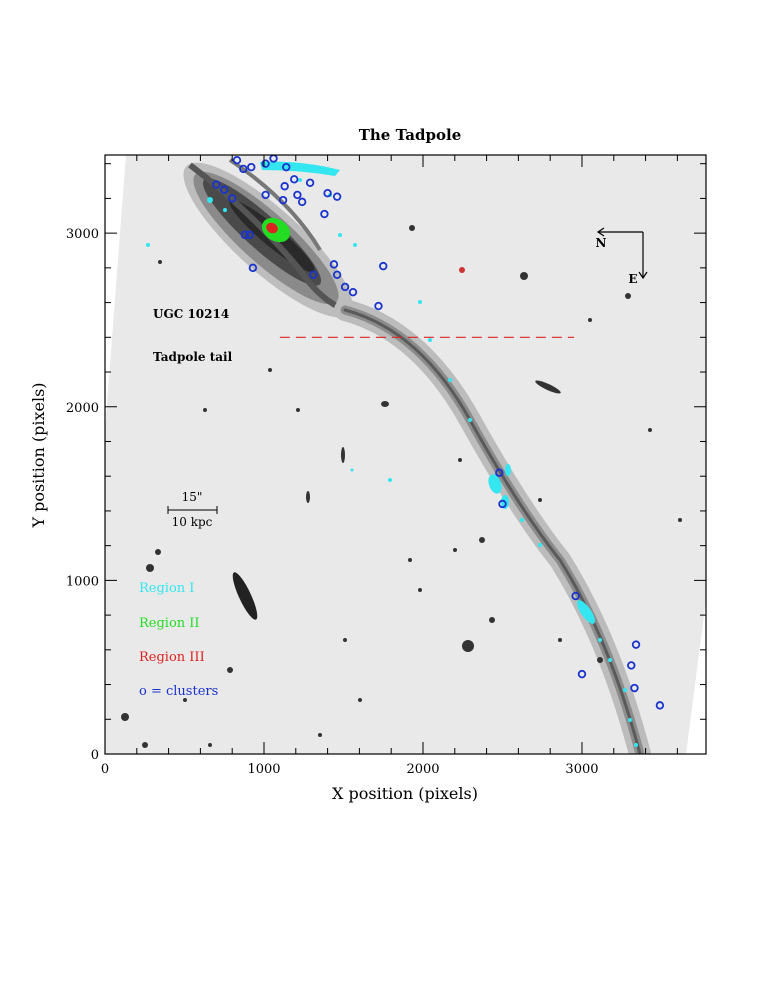 This screenshot has width=763, height=988. What do you see at coordinates (272, 228) in the screenshot?
I see `region-iii-pixels` at bounding box center [272, 228].